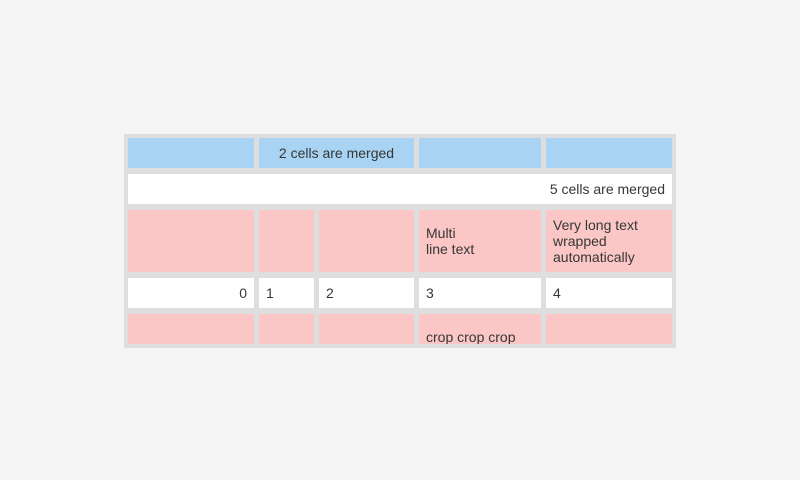 The image size is (800, 480). I want to click on table-cell-r1c2-merged: 2 cells are merged, so click(336, 153).